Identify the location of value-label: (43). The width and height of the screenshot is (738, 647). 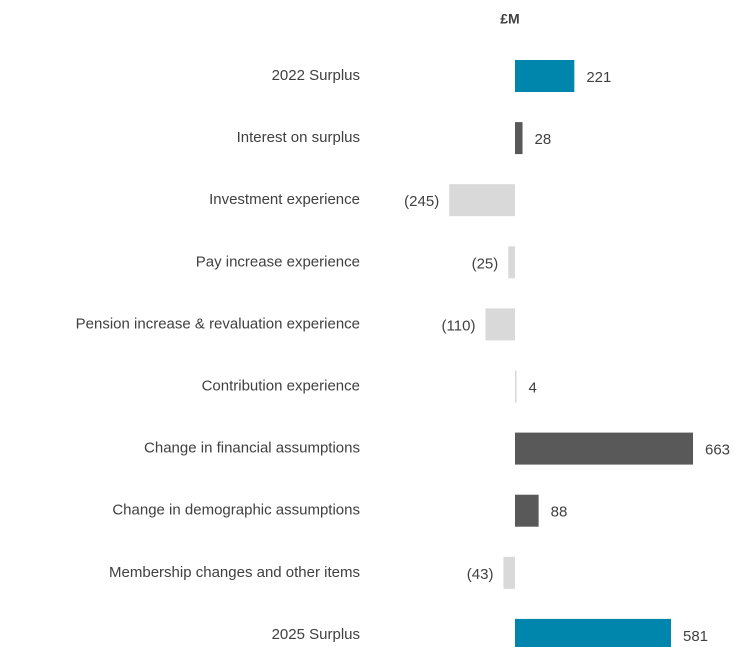
(480, 574).